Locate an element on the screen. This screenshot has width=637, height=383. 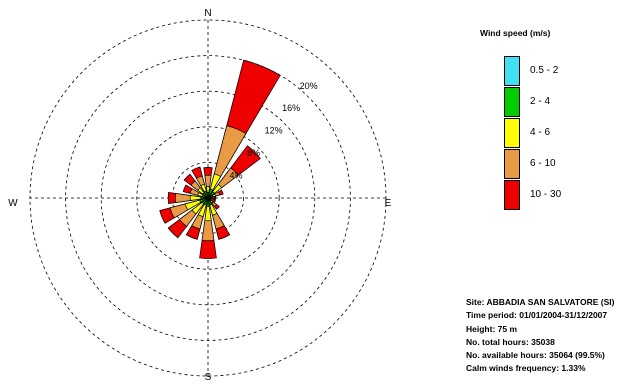
compass-label-e: E is located at coordinates (388, 203).